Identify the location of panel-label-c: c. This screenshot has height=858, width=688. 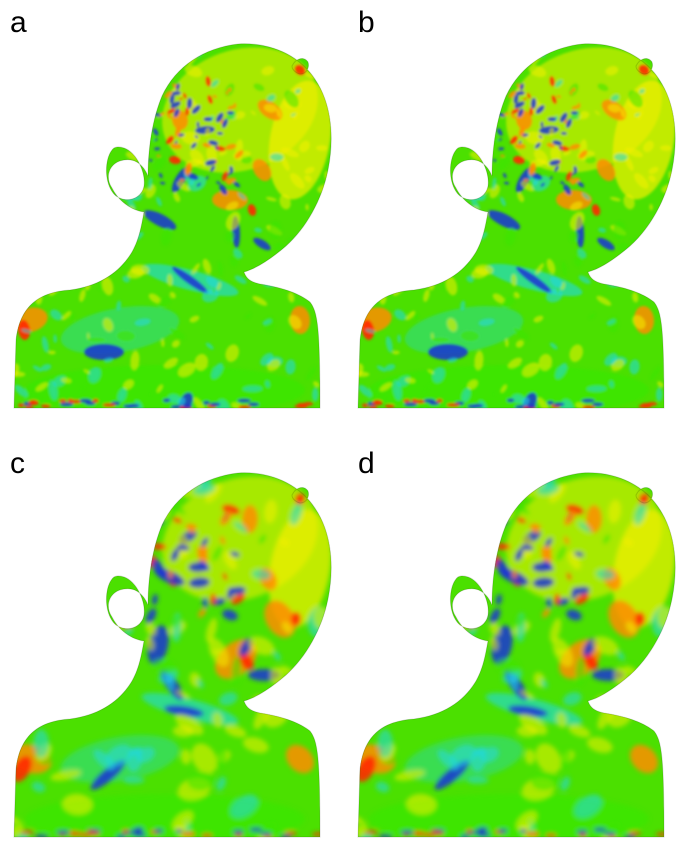
(17, 463).